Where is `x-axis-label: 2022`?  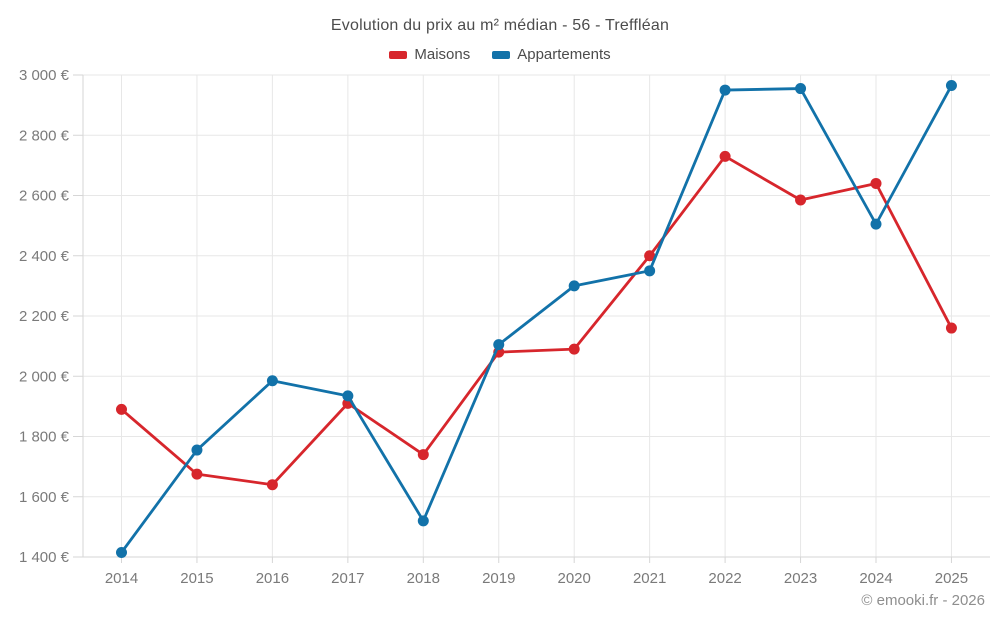 x-axis-label: 2022 is located at coordinates (724, 578).